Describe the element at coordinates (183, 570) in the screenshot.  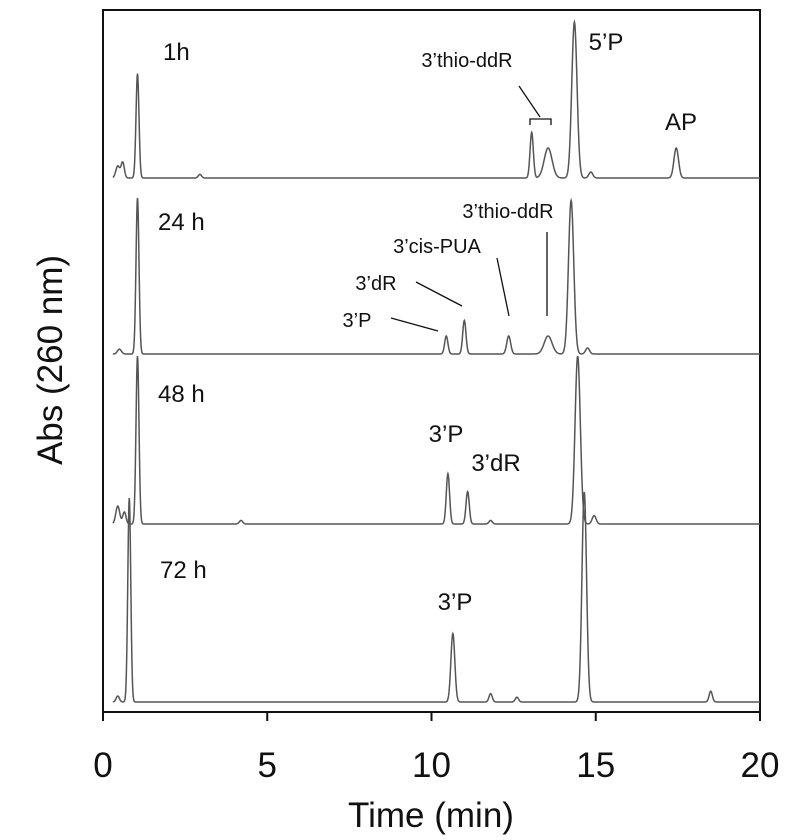
I see `annotation-label: 72 h` at that location.